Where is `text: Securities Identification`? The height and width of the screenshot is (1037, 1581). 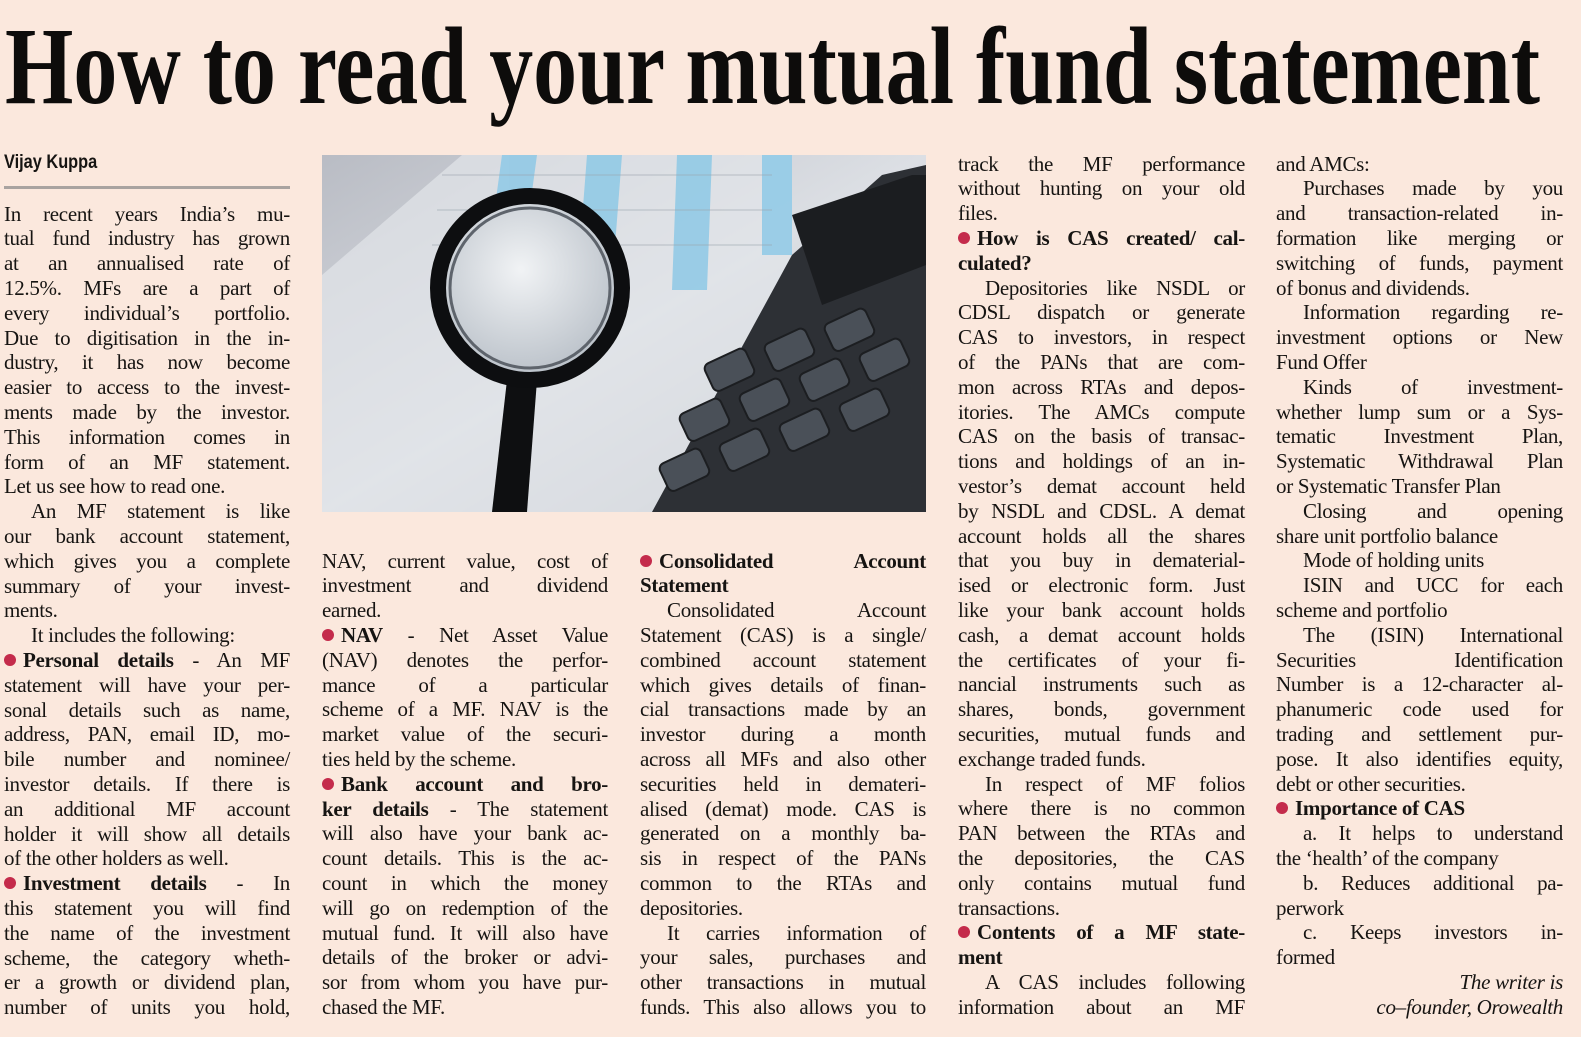 text: Securities Identification is located at coordinates (1419, 659).